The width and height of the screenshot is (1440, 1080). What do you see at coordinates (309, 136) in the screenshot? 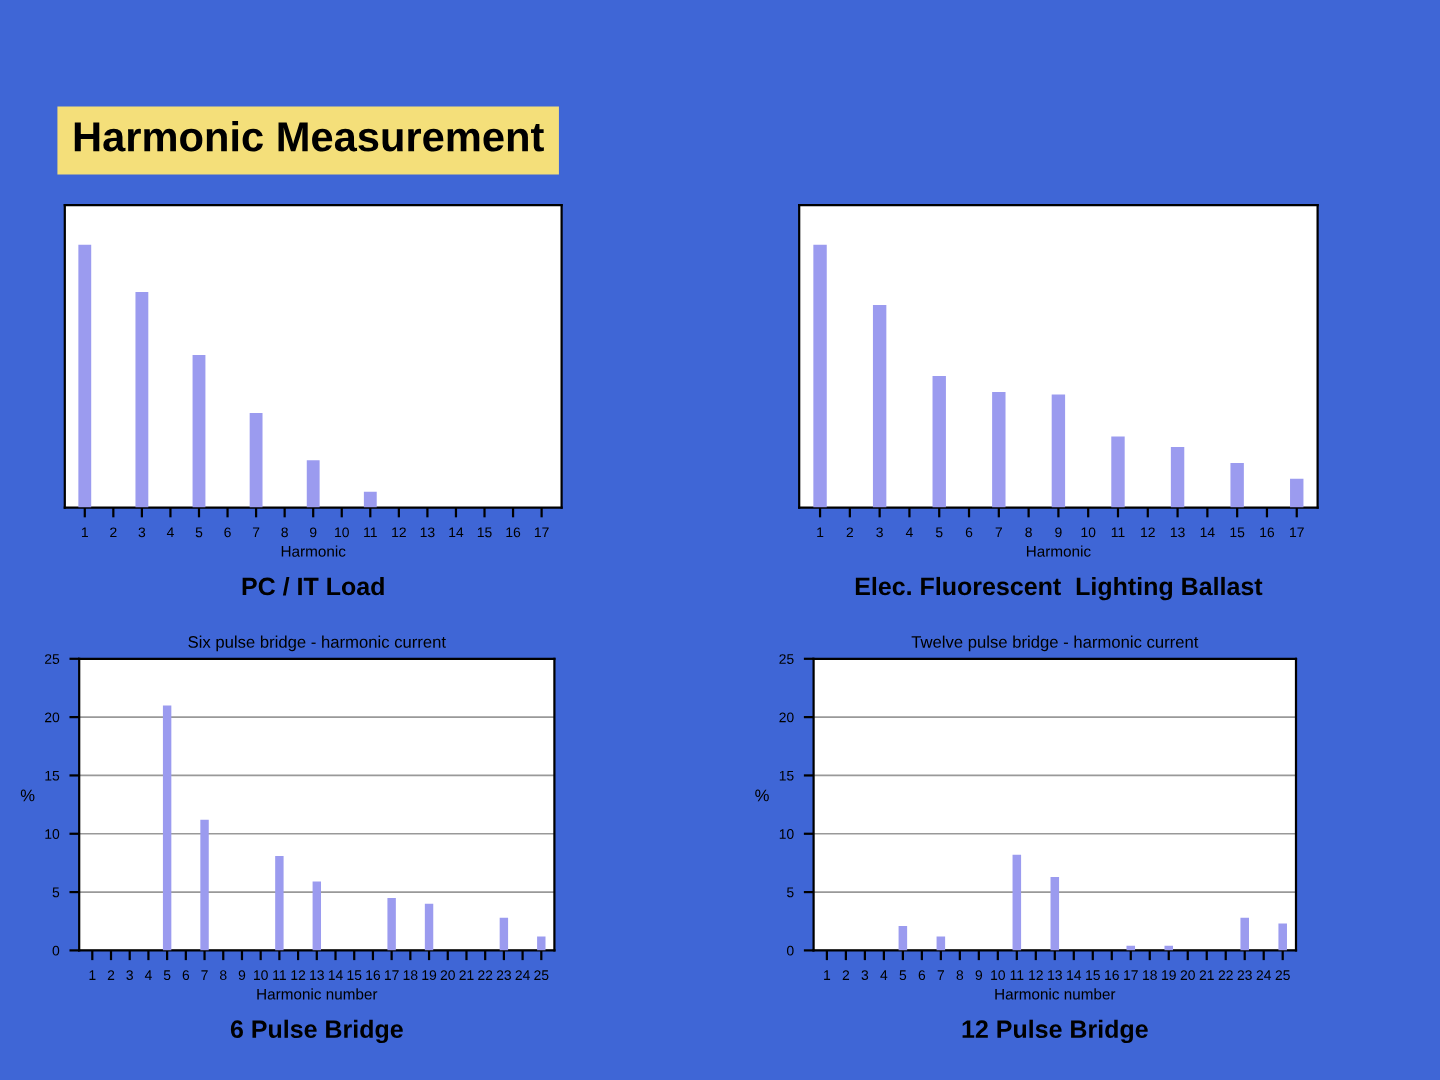
I see `text: Harmonic Measurement` at bounding box center [309, 136].